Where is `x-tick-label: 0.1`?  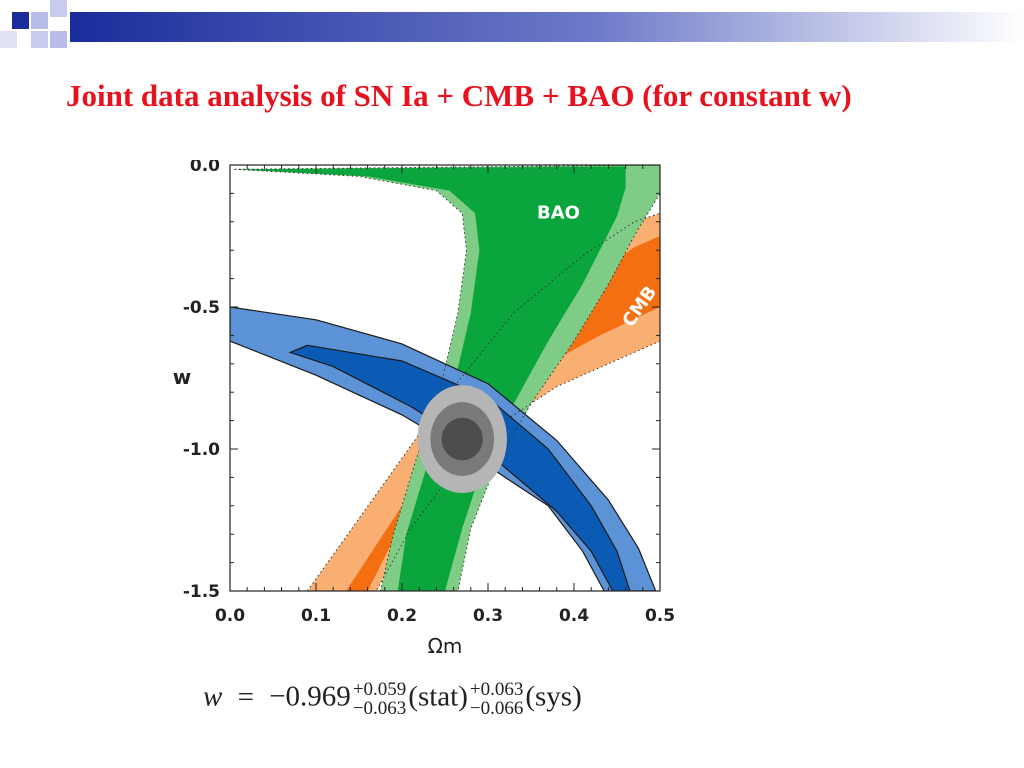 x-tick-label: 0.1 is located at coordinates (316, 616).